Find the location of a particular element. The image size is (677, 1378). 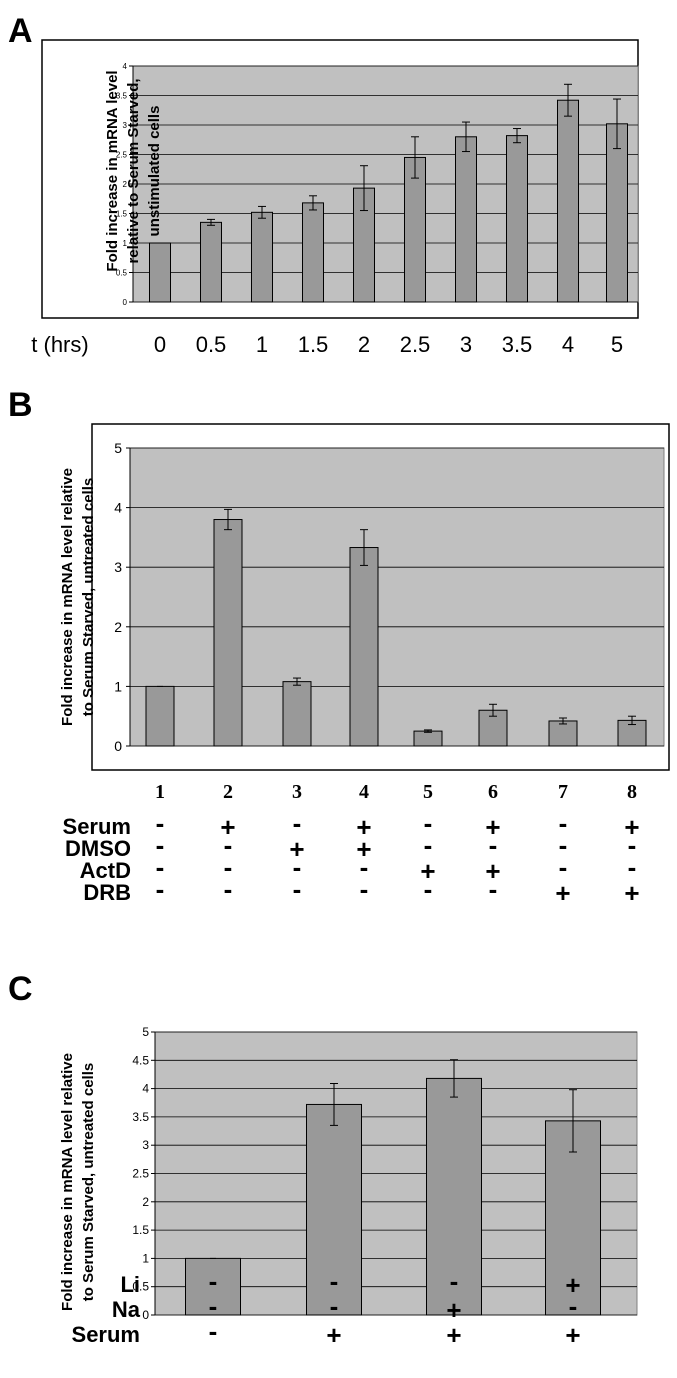

x-axis-title: t (hrs) is located at coordinates (59, 344).